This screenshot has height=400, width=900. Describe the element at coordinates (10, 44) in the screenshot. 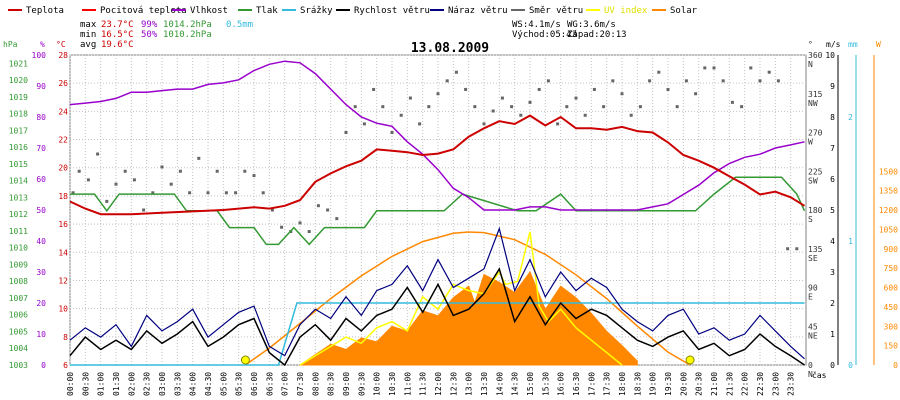

I see `axis-unit-hpa: hPa` at that location.